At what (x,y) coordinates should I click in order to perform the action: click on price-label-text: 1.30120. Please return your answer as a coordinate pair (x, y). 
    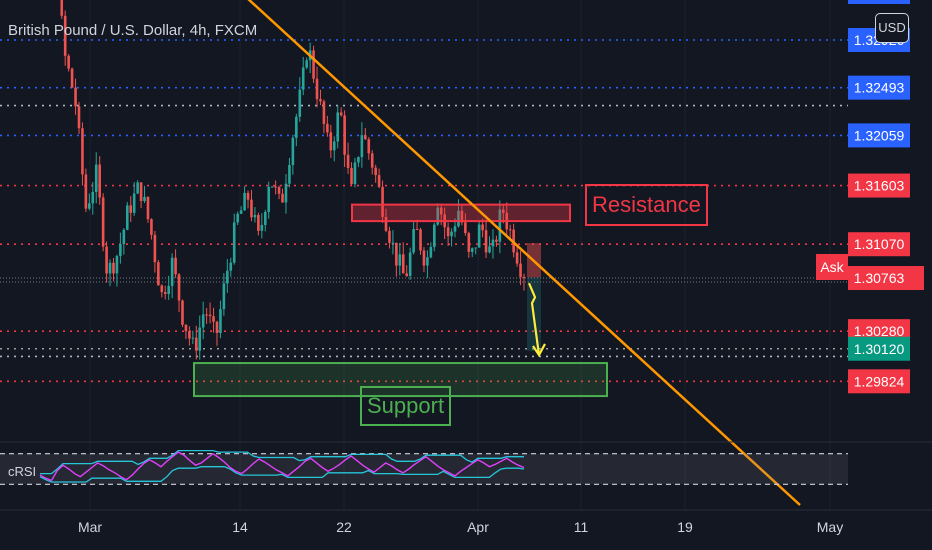
    Looking at the image, I should click on (879, 349).